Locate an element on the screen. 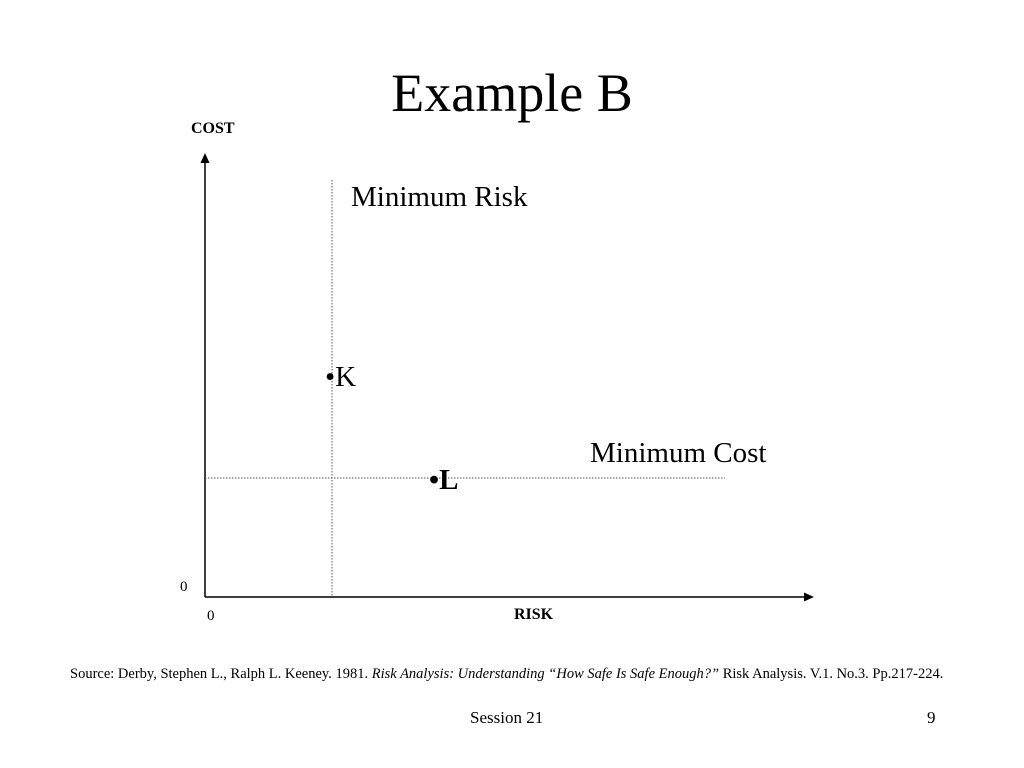 The width and height of the screenshot is (1024, 768). source-suffix: Risk Analysis. V.1. No.3. Pp.217-224. is located at coordinates (831, 674).